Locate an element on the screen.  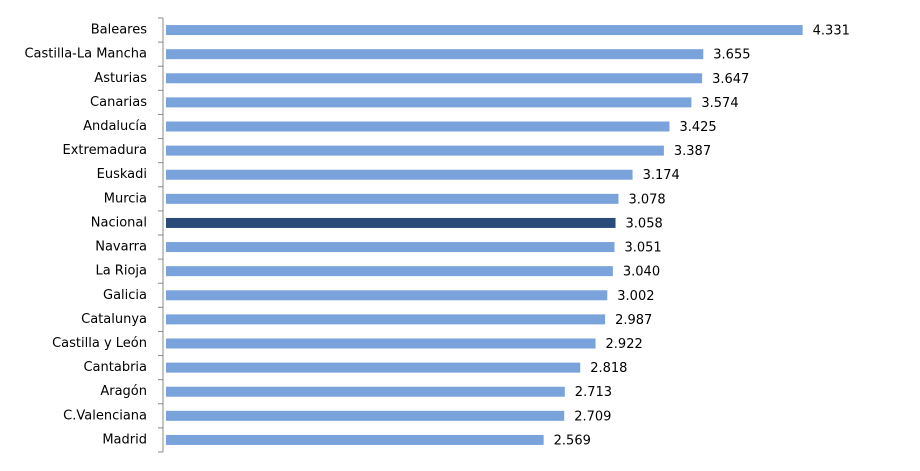
value-label: 3.051 is located at coordinates (642, 248).